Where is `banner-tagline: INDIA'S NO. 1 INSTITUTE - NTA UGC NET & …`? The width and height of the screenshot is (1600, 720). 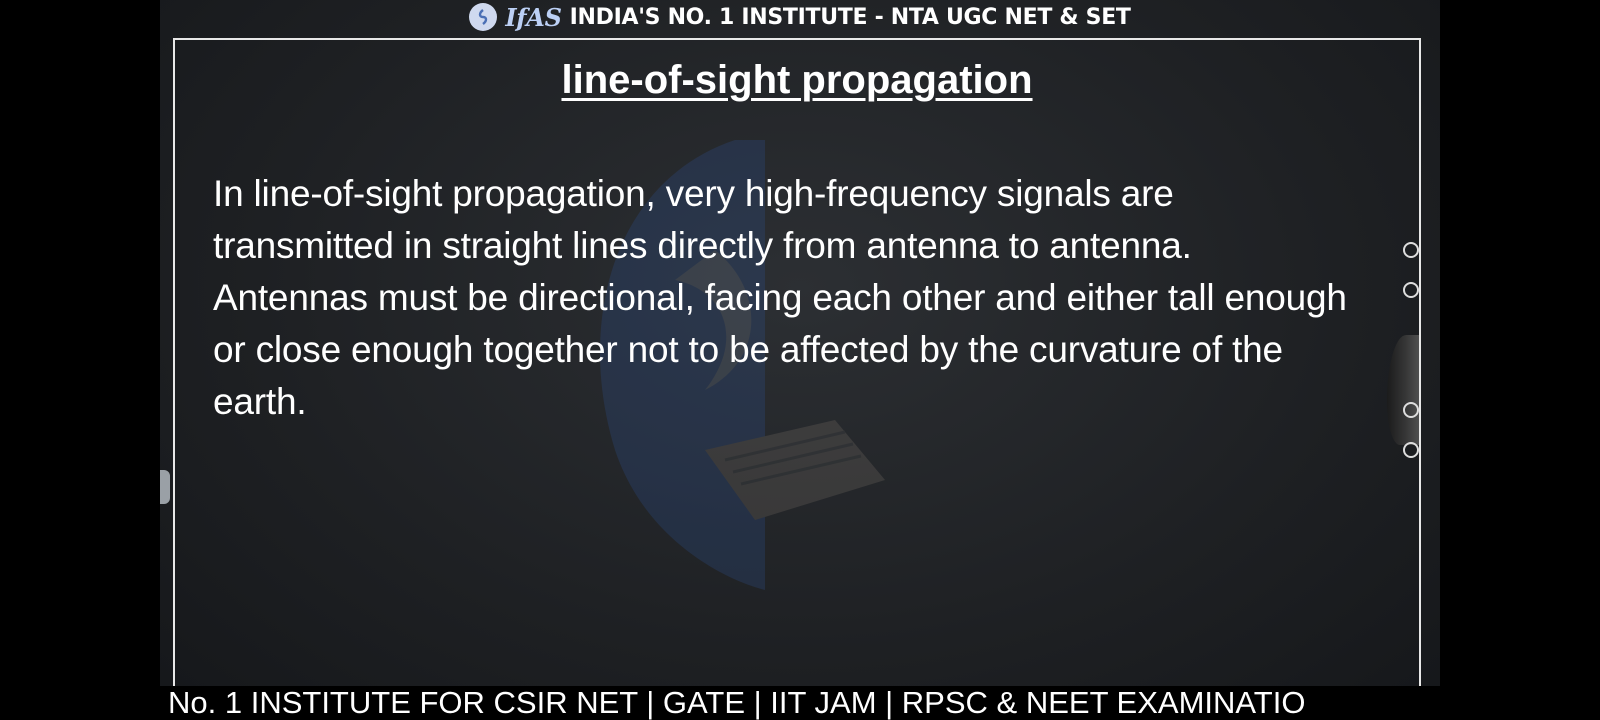 banner-tagline: INDIA'S NO. 1 INSTITUTE - NTA UGC NET & … is located at coordinates (850, 17).